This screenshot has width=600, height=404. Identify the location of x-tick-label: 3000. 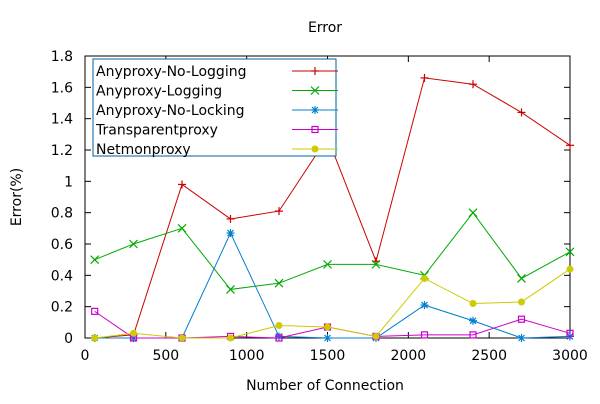
(570, 356).